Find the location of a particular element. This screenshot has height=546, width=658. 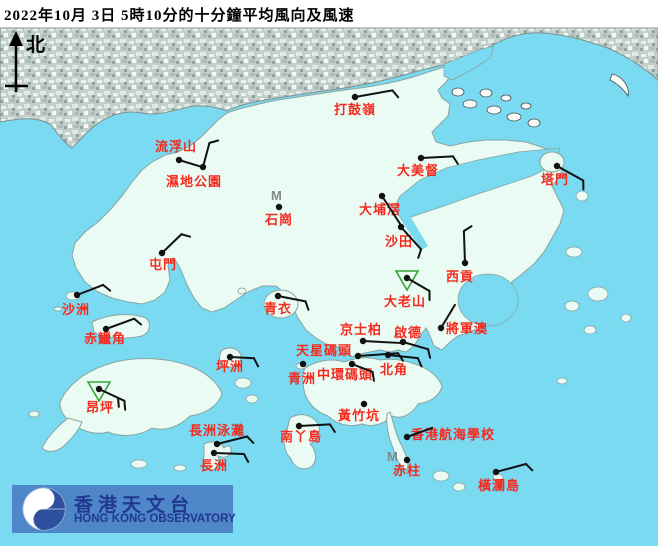

station-label: 京士柏 is located at coordinates (361, 329).